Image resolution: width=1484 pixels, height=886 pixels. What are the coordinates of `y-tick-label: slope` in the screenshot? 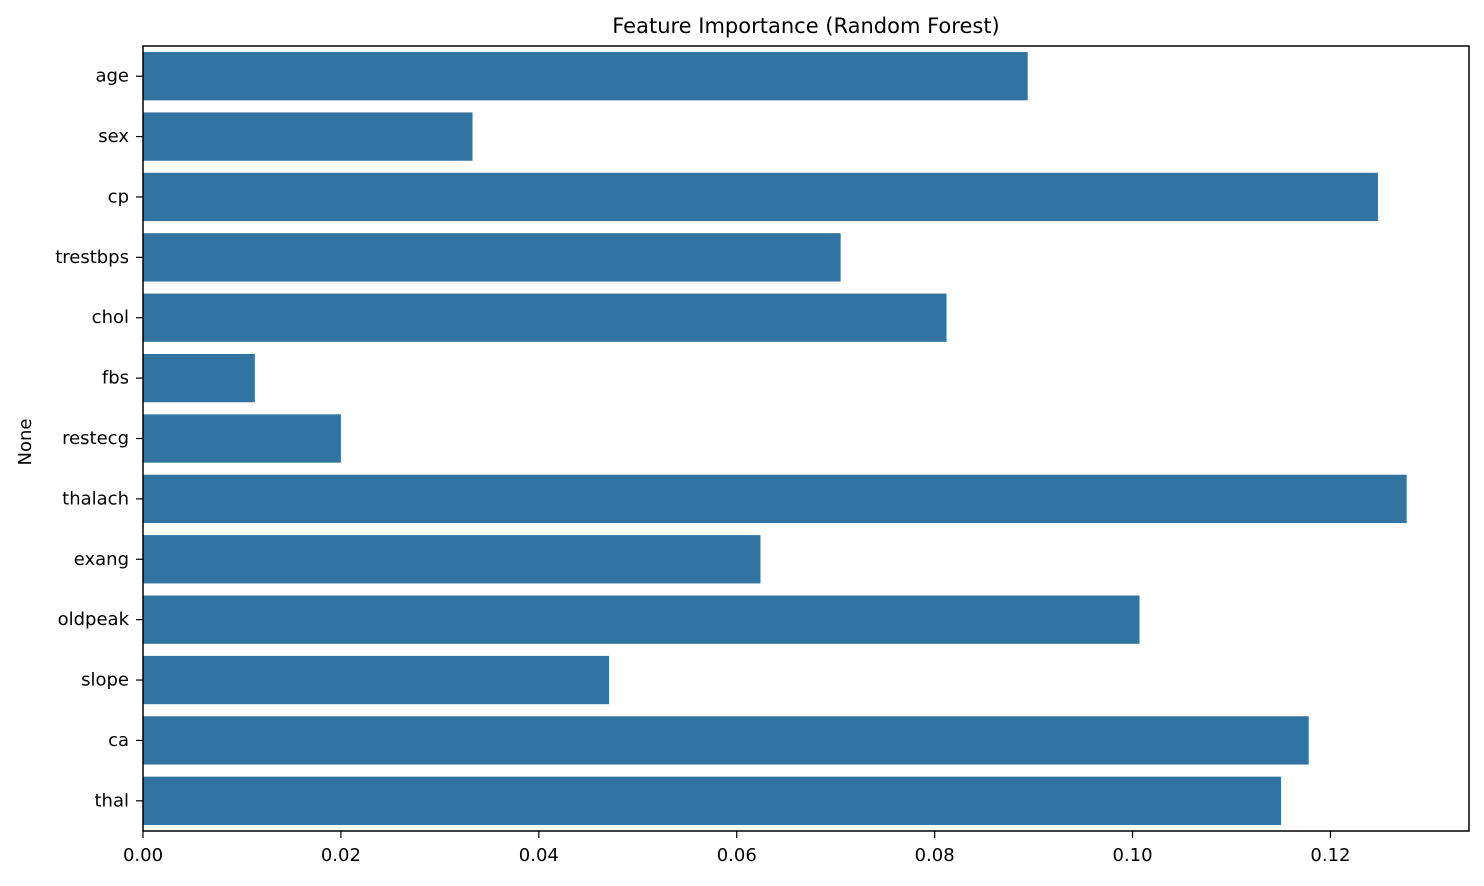 It's located at (105, 680).